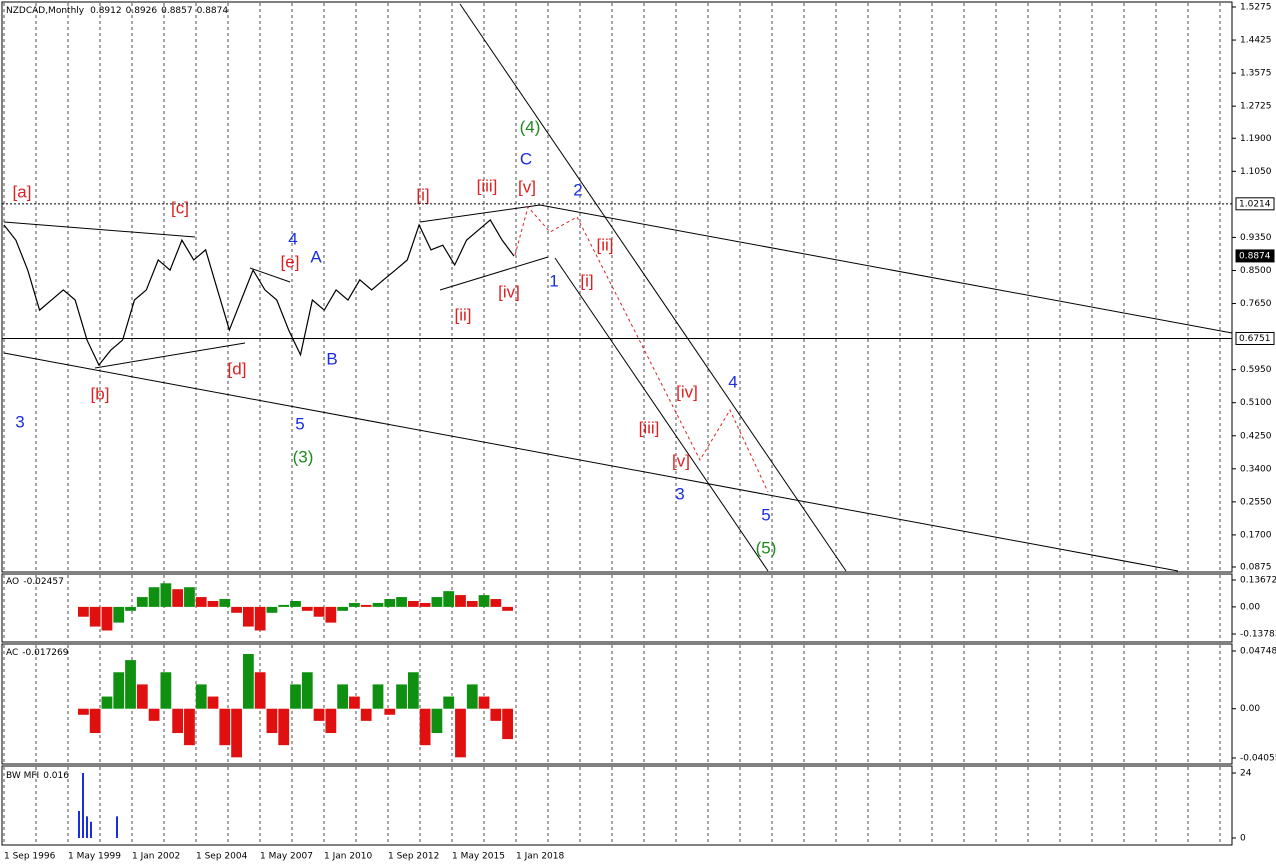 The image size is (1276, 866). What do you see at coordinates (292, 238) in the screenshot?
I see `wave-label: 4` at bounding box center [292, 238].